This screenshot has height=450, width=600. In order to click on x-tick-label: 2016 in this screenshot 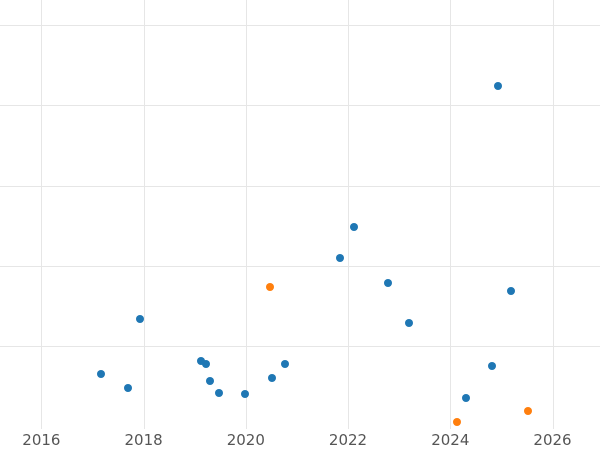, I will do `click(41, 440)`.